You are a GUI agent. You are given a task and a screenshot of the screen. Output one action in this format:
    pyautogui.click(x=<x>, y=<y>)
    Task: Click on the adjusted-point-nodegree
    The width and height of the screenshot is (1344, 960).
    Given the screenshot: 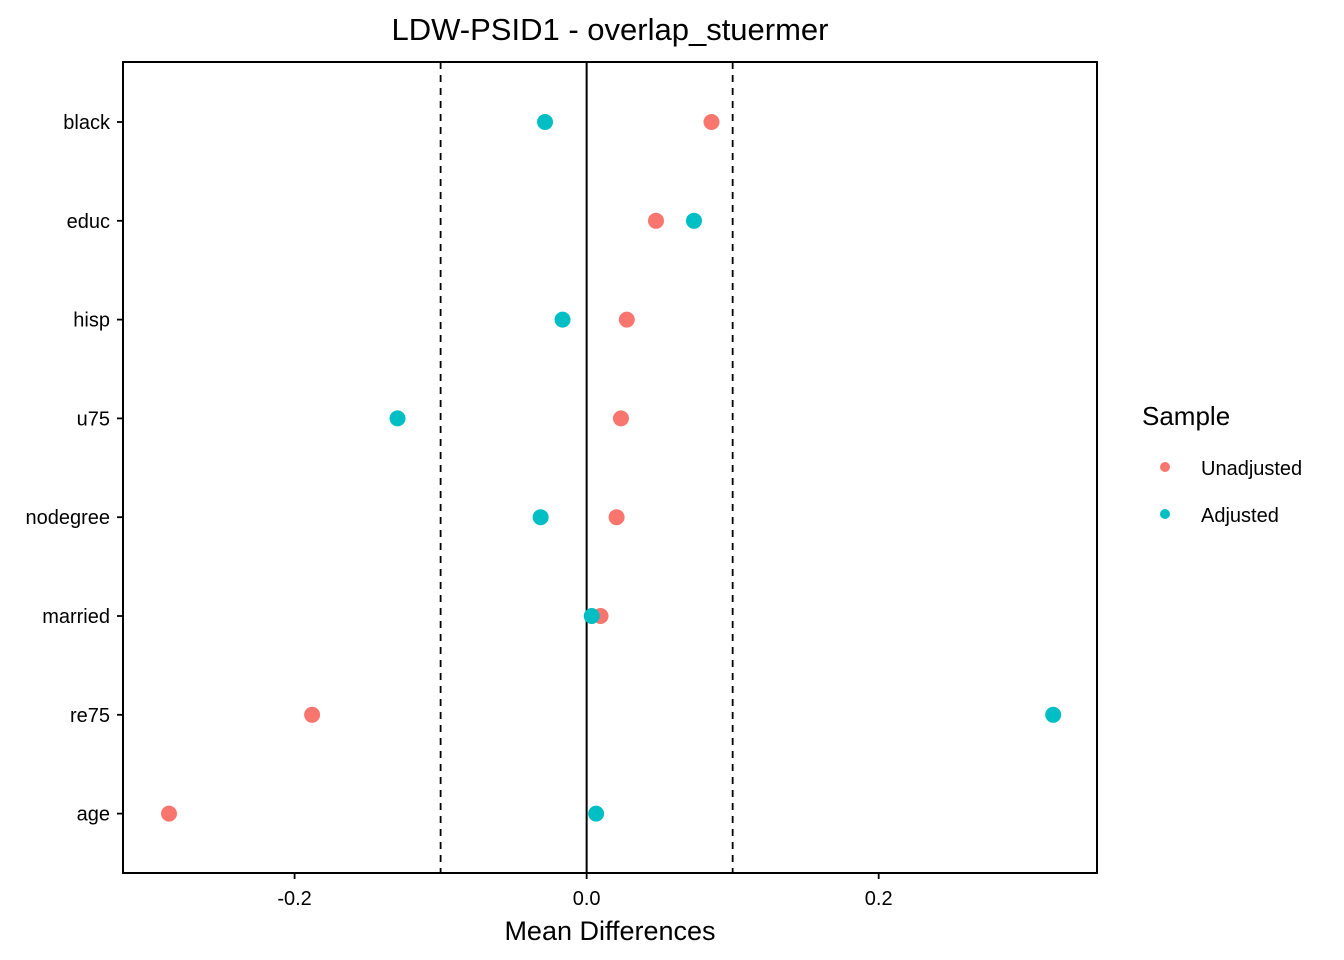 What is the action you would take?
    pyautogui.click(x=540, y=517)
    